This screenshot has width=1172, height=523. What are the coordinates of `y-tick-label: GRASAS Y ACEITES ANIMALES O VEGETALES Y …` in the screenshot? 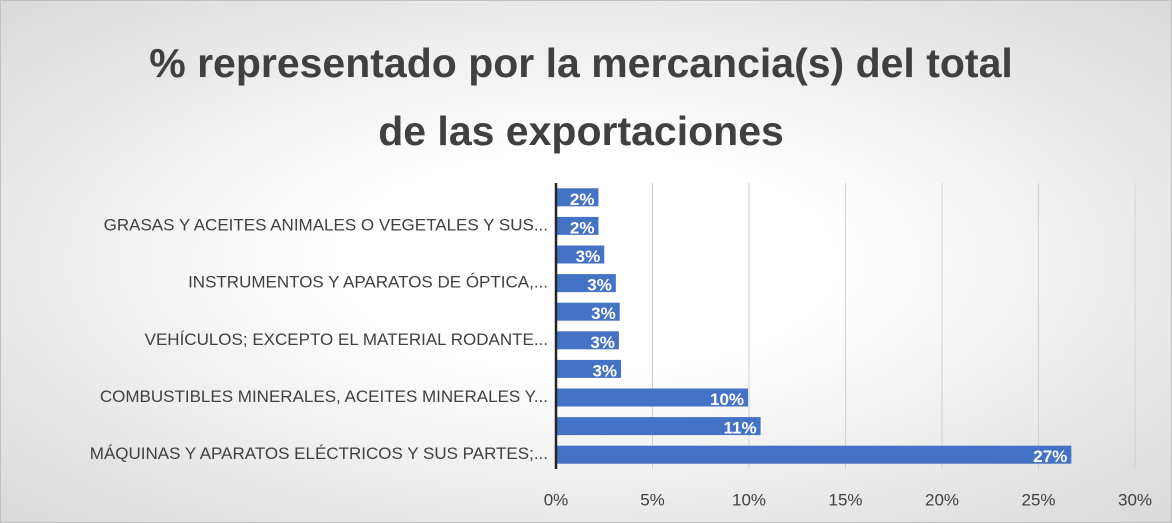 It's located at (326, 224).